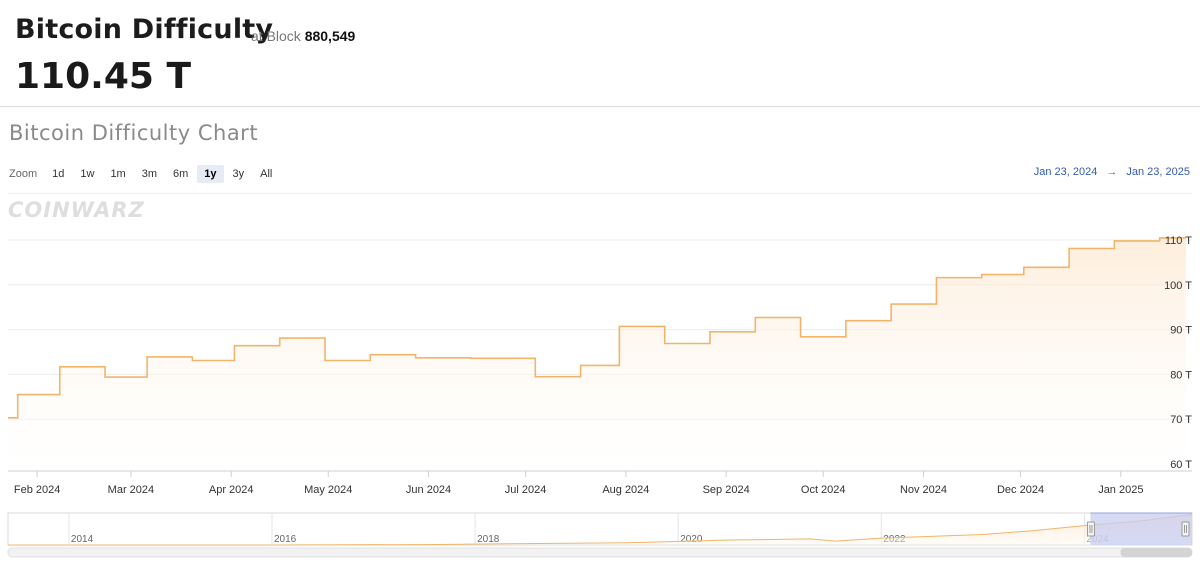 This screenshot has height=566, width=1200. I want to click on block-number: 880,549, so click(330, 36).